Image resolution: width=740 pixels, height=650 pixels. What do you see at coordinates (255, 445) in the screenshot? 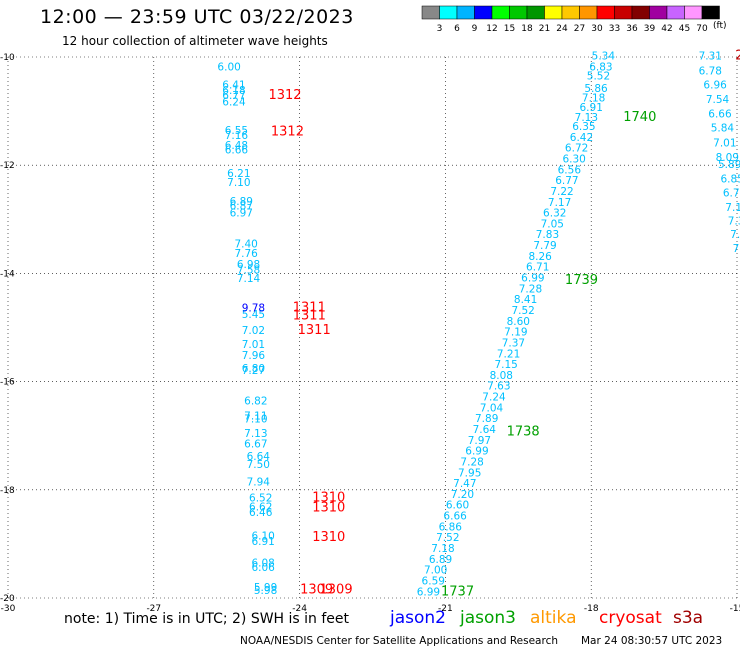
I see `wave-height-value: 6.67` at bounding box center [255, 445].